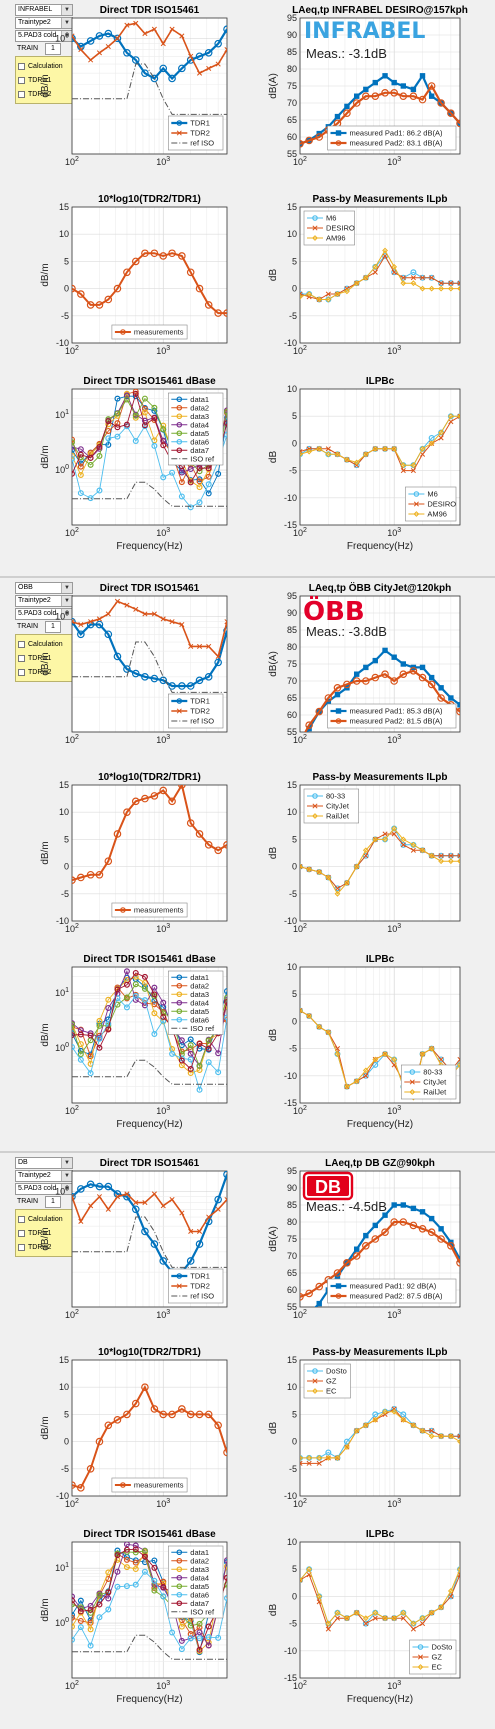 Image resolution: width=495 pixels, height=1729 pixels. I want to click on y-tick-label: -5, so click(293, 894).